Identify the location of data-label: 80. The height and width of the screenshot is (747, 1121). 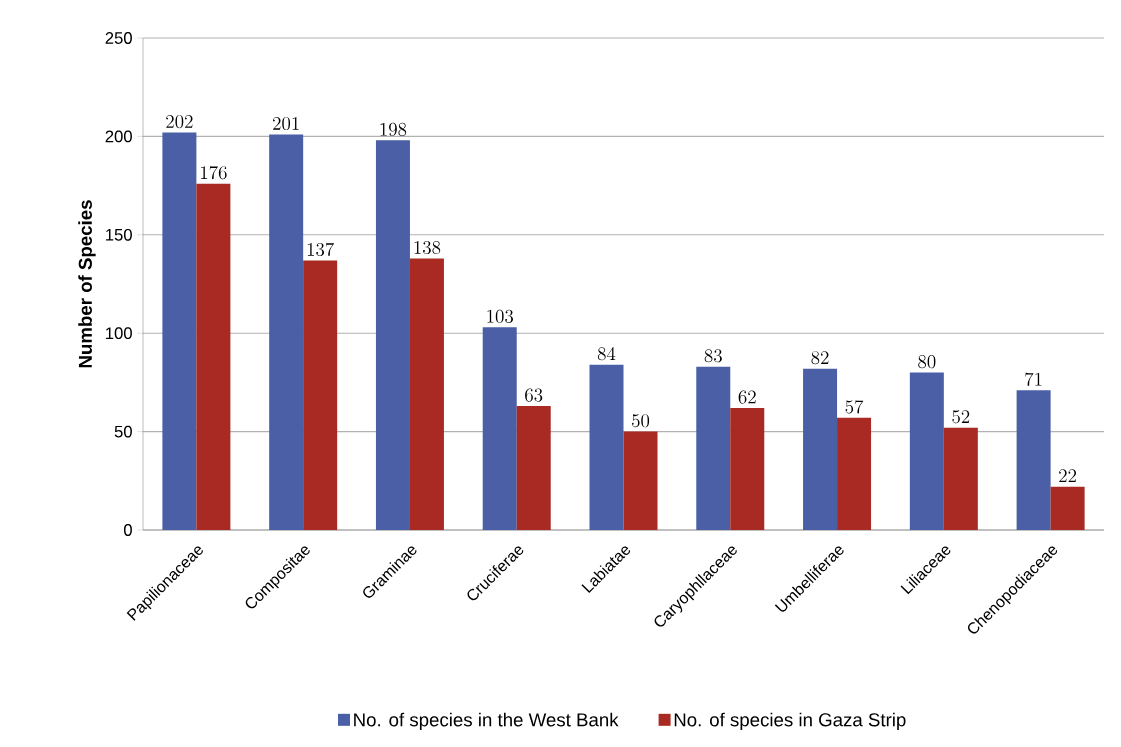
(927, 362).